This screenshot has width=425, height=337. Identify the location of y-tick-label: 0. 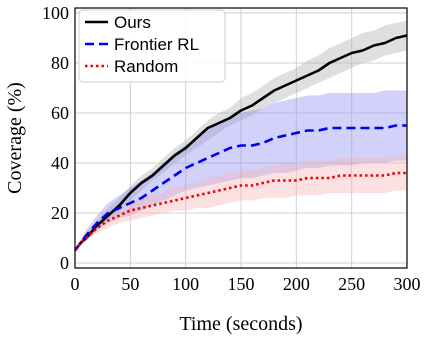
(64, 263).